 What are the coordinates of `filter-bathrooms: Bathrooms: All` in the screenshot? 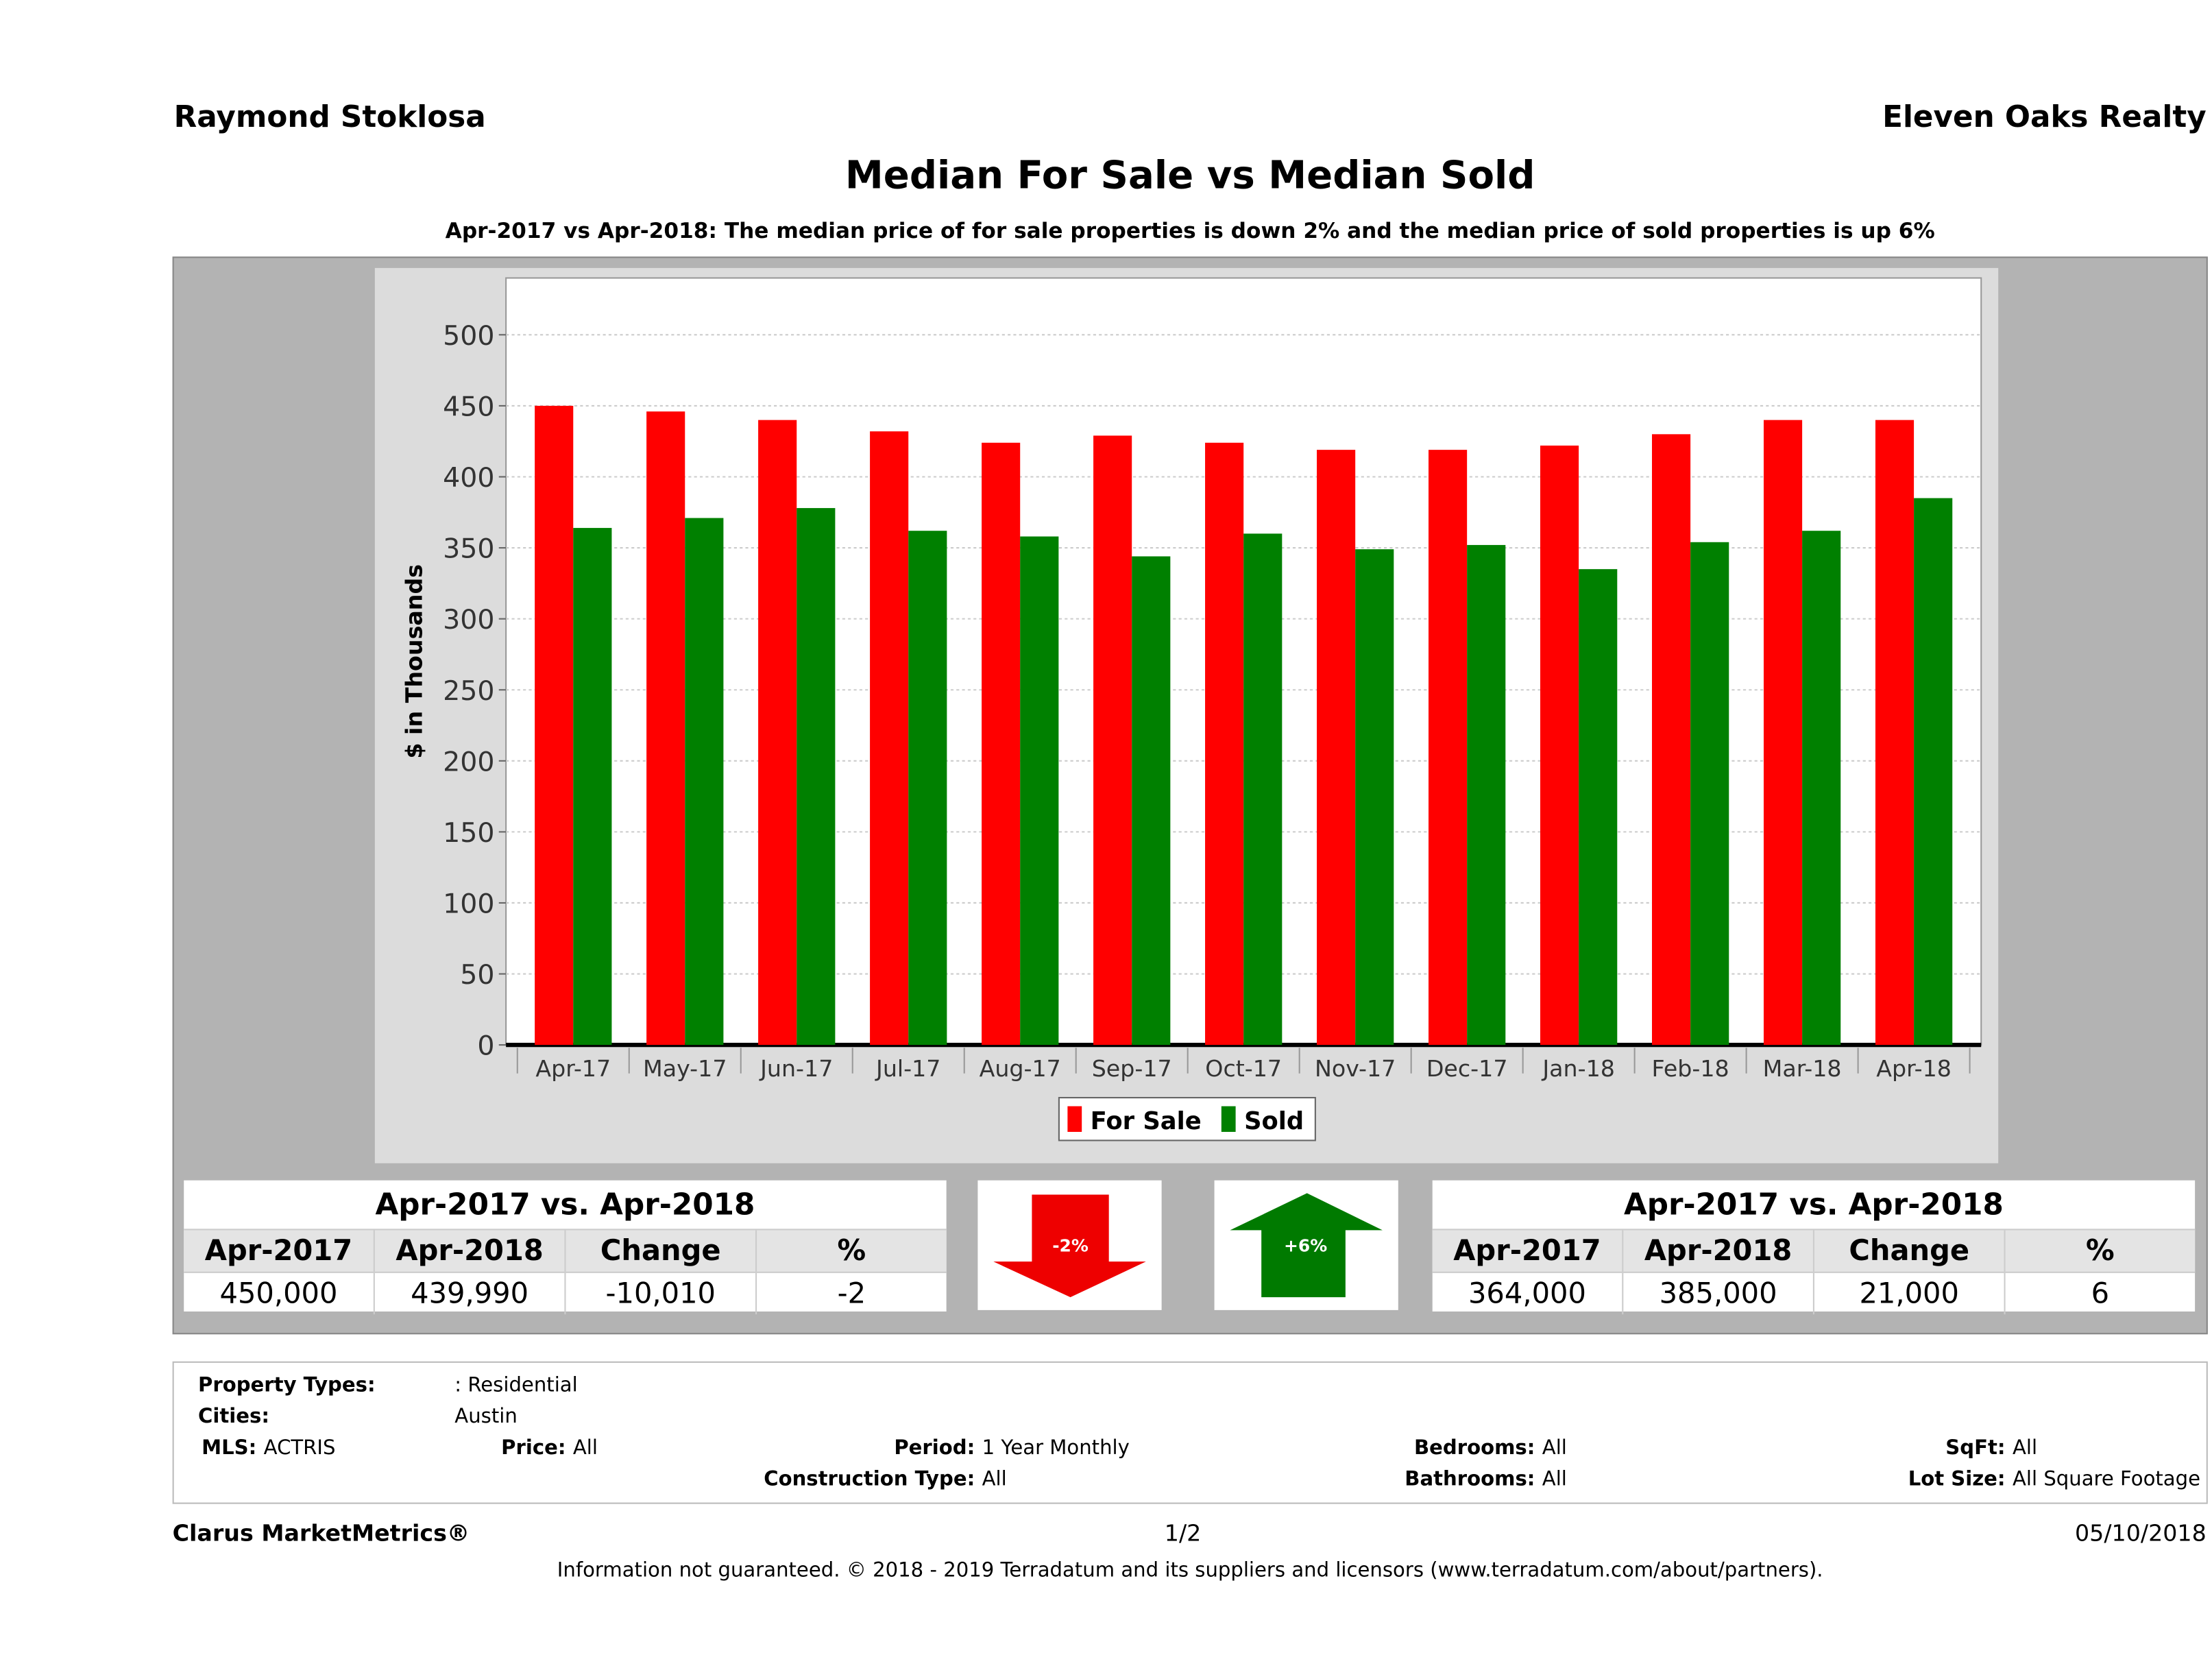 It's located at (1486, 1479).